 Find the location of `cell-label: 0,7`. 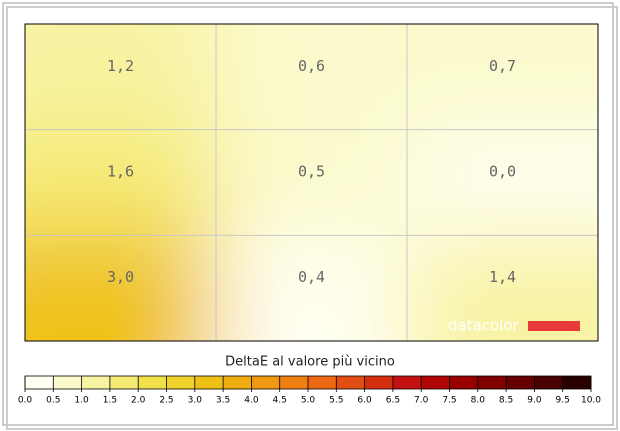

cell-label: 0,7 is located at coordinates (502, 66).